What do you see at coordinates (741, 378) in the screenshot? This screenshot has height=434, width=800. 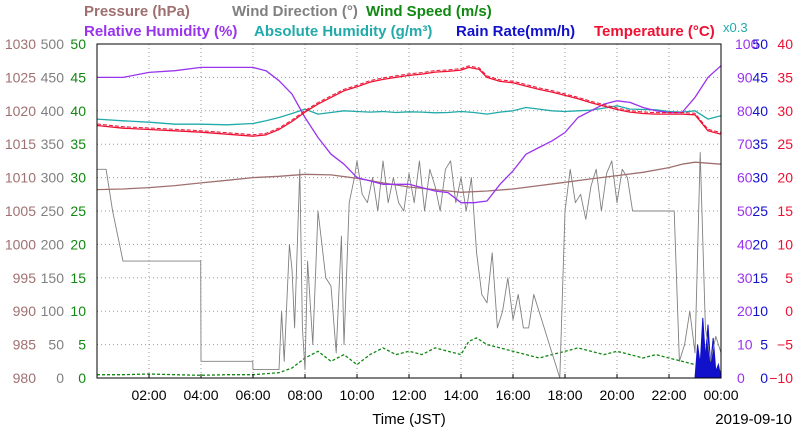 I see `humidity-tick-label: 0` at bounding box center [741, 378].